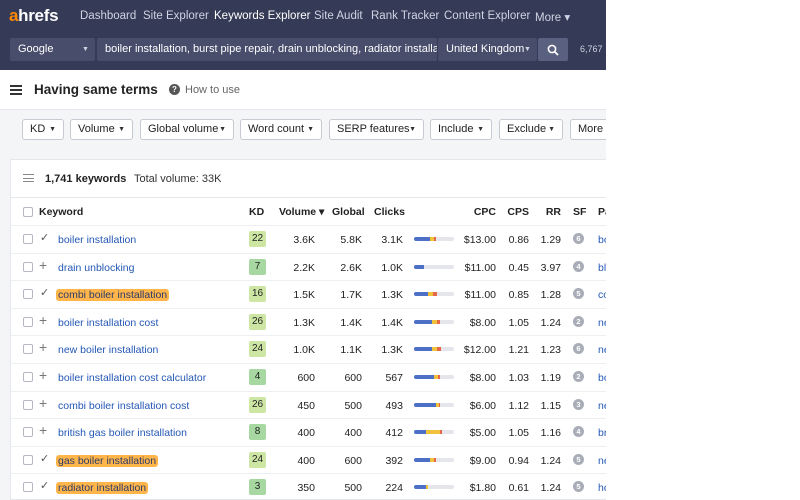  I want to click on col-global: Global, so click(348, 212).